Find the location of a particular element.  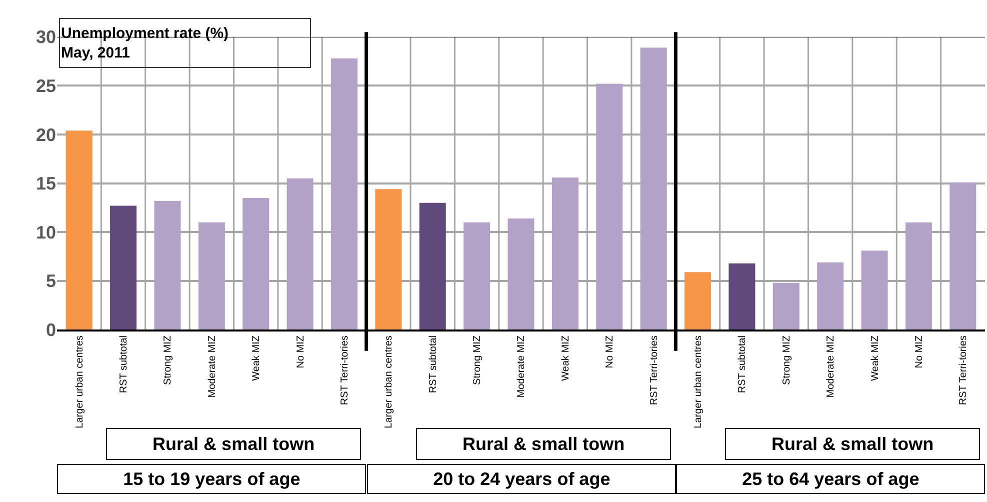

y-tick-label: 20 is located at coordinates (46, 134).